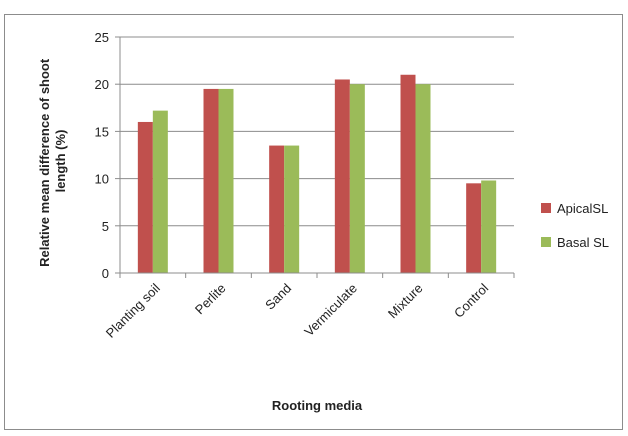  I want to click on legend-label: ApicalSL, so click(582, 208).